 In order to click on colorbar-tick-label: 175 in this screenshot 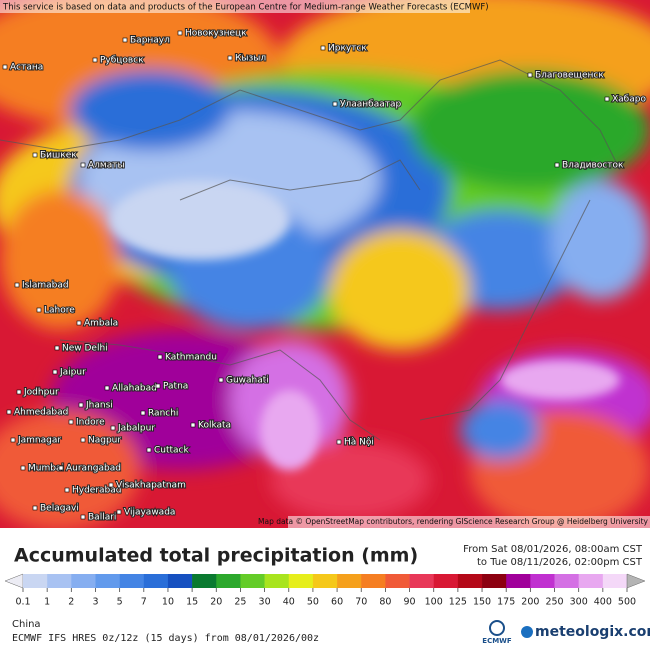, I will do `click(506, 602)`.